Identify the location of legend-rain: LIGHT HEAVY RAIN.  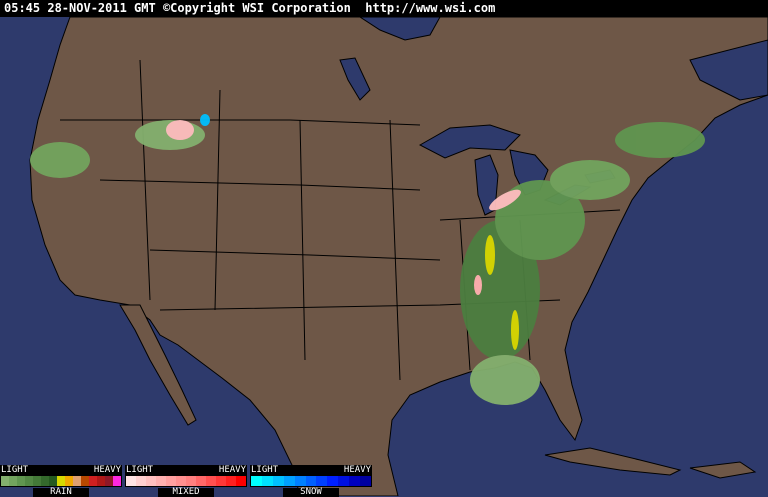
(61, 481).